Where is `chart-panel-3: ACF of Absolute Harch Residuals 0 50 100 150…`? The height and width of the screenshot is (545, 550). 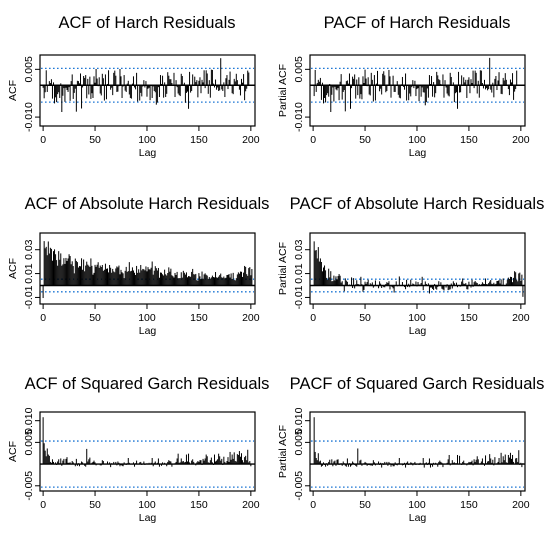 chart-panel-3: ACF of Absolute Harch Residuals 0 50 100 150… is located at coordinates (138, 266).